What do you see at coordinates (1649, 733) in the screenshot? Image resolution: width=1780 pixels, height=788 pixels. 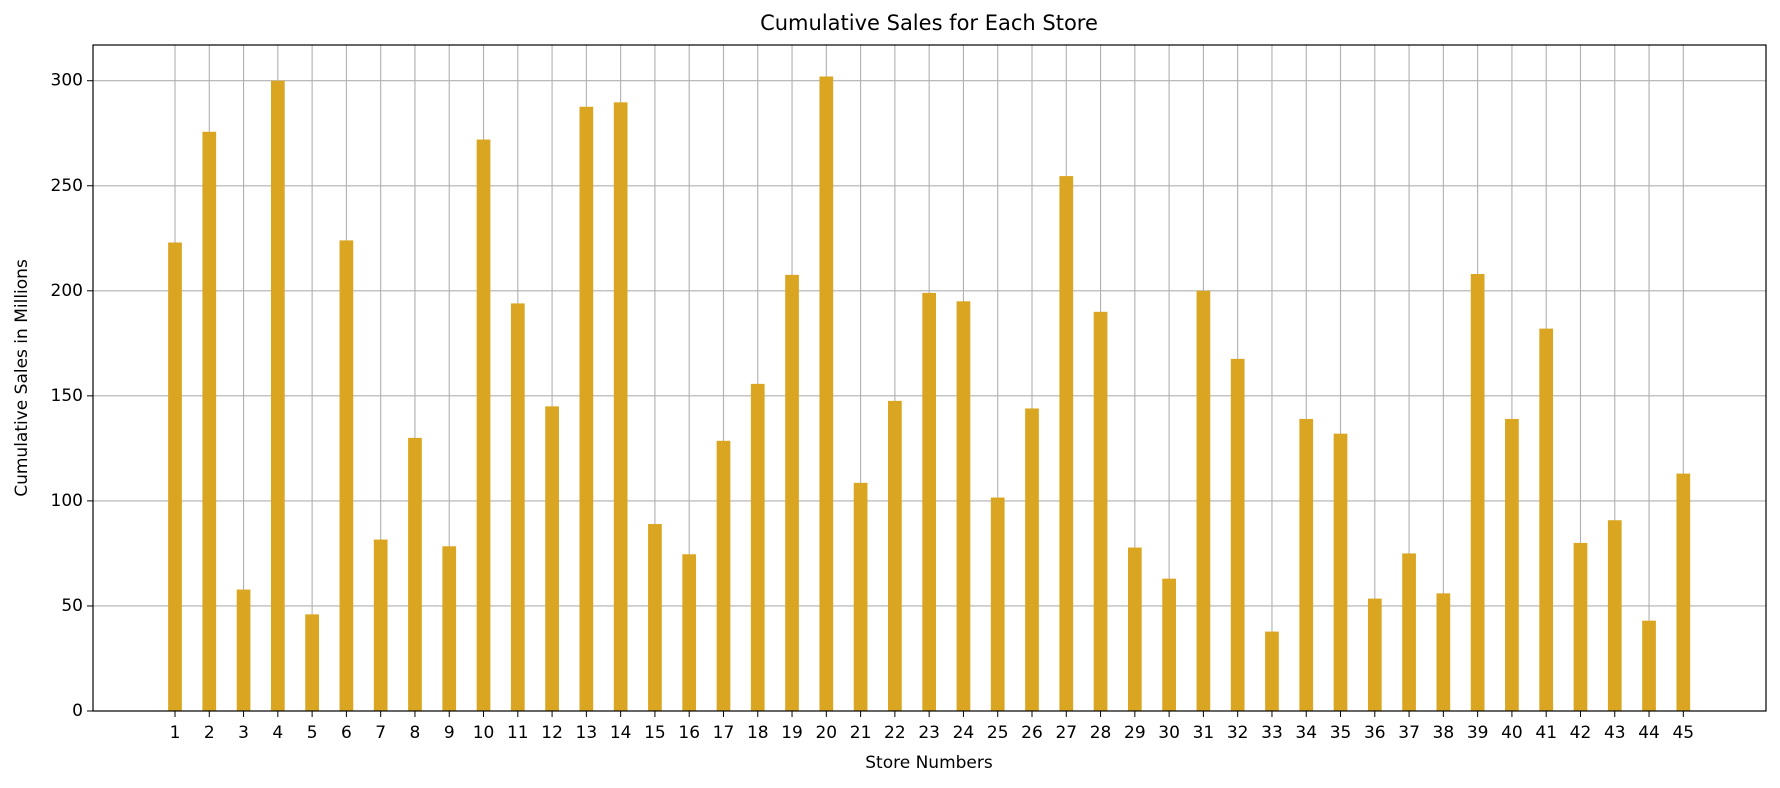 I see `x-tick-label: 44` at bounding box center [1649, 733].